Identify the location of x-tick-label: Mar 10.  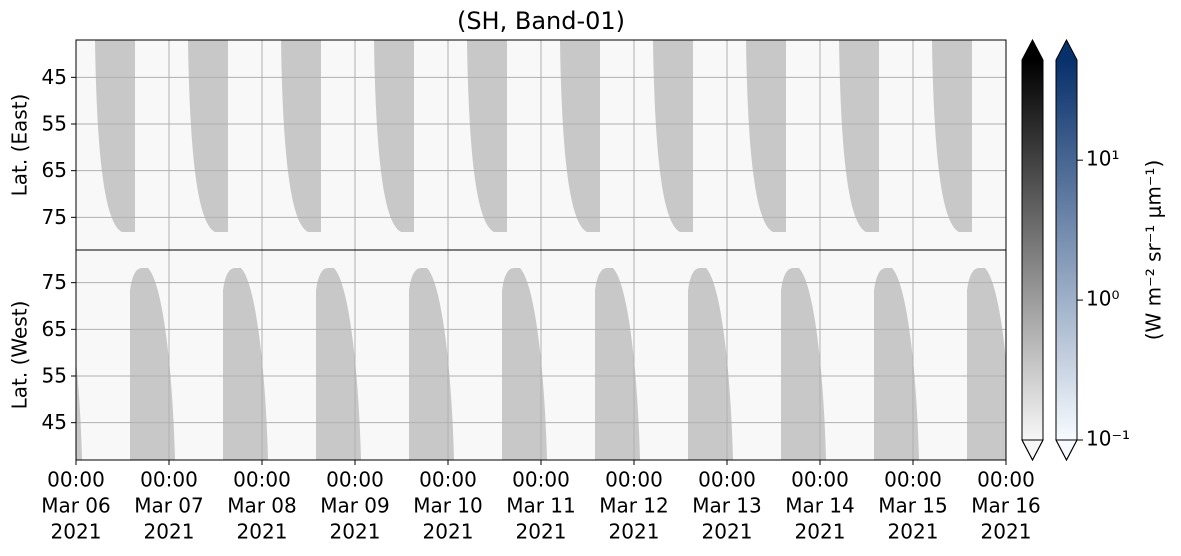
(448, 506).